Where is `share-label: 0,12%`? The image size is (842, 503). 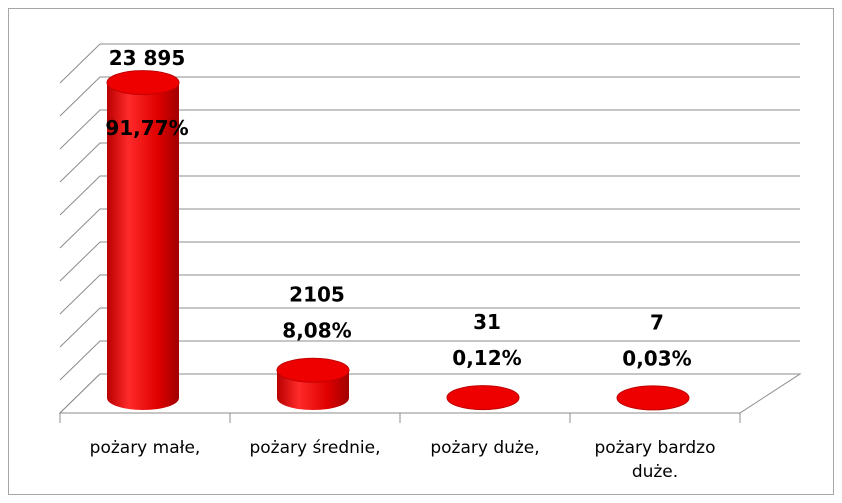 share-label: 0,12% is located at coordinates (486, 358).